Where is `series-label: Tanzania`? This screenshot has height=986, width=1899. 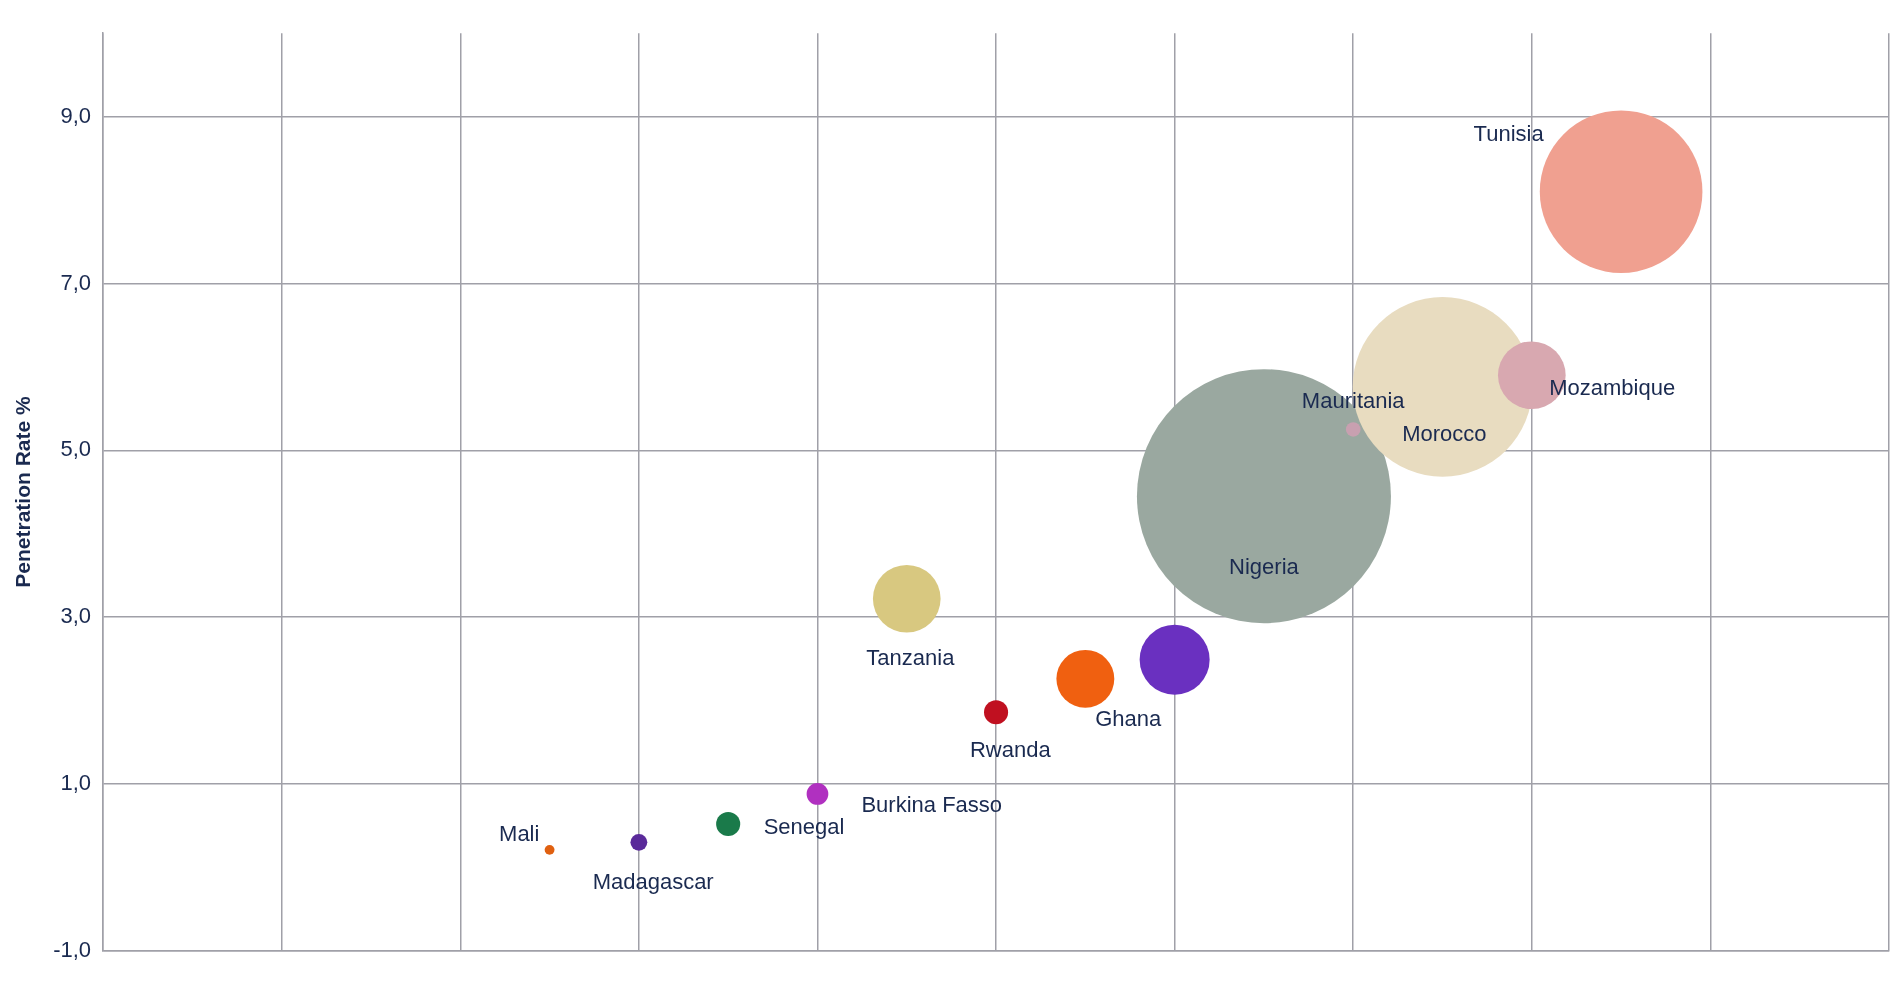
series-label: Tanzania is located at coordinates (911, 657).